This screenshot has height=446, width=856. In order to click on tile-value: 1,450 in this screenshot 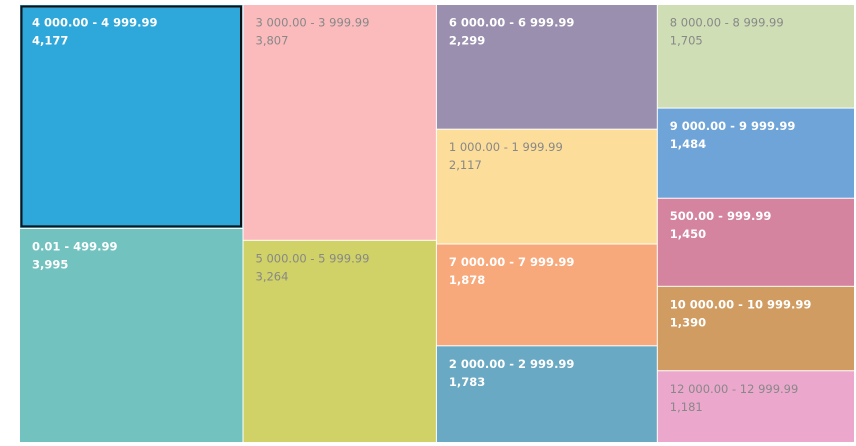, I will do `click(688, 234)`.